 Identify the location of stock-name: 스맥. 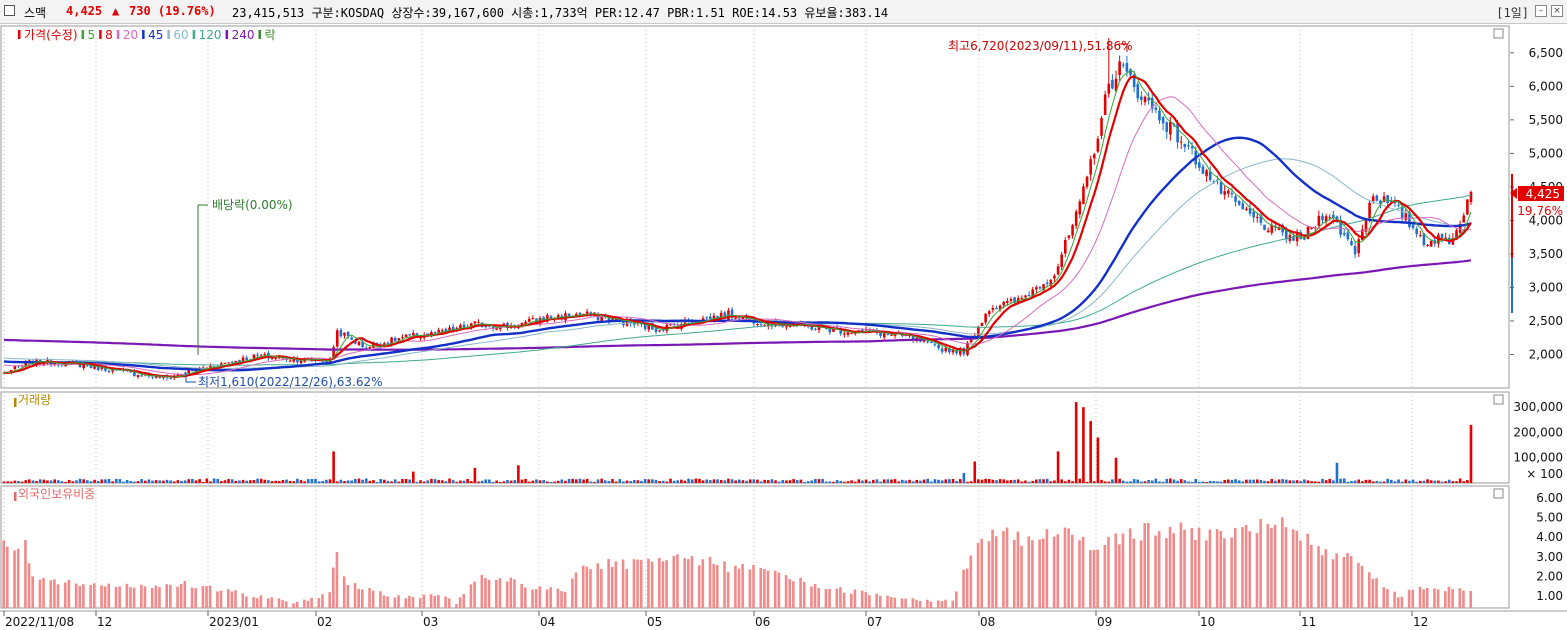
(35, 13).